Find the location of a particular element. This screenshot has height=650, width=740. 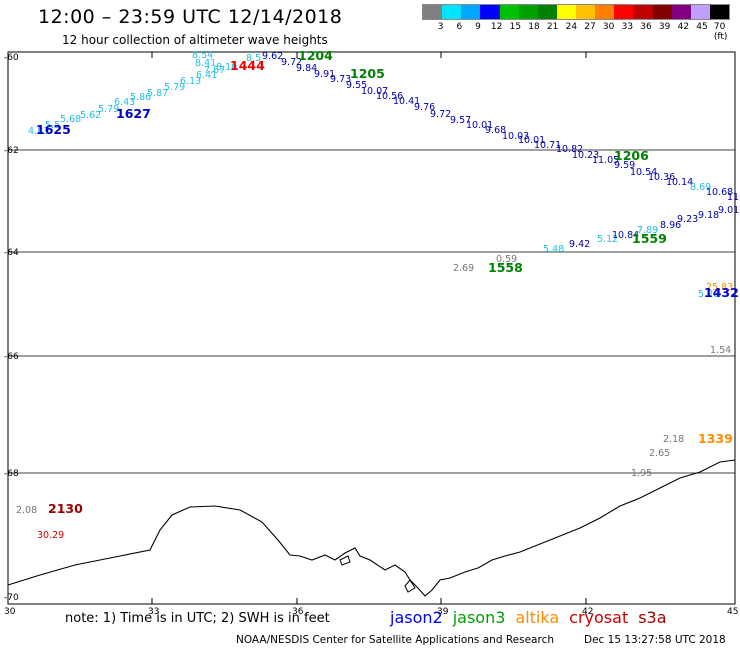

track-value: 9.59 is located at coordinates (624, 165).